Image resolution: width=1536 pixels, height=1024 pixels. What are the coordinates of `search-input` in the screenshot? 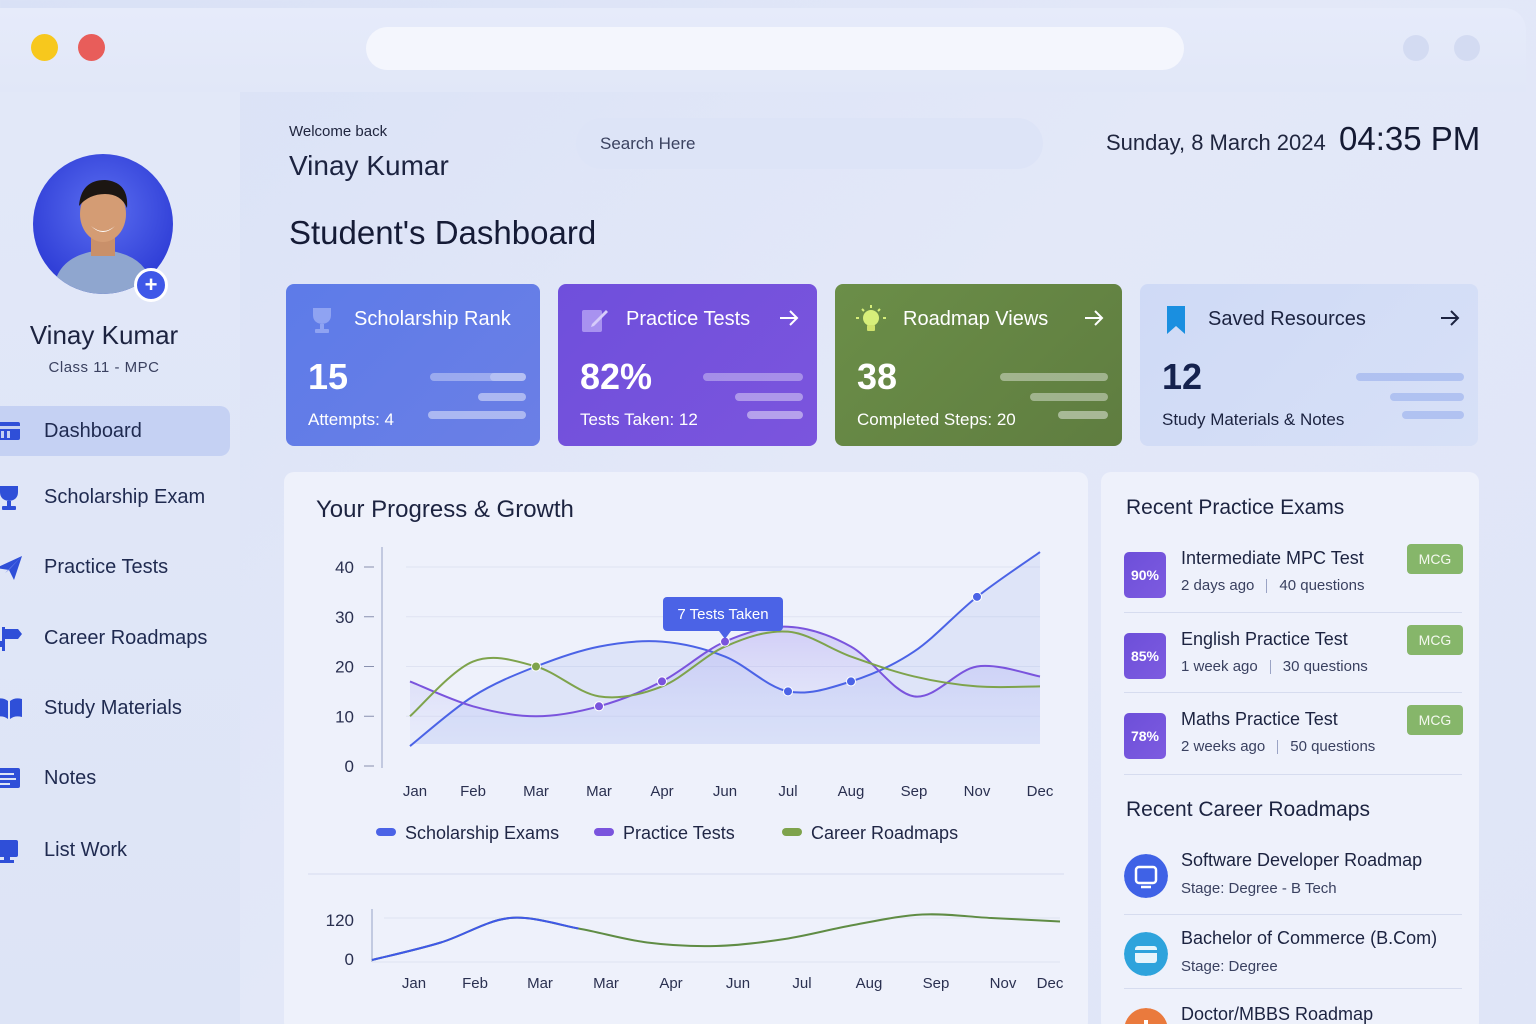 It's located at (809, 143).